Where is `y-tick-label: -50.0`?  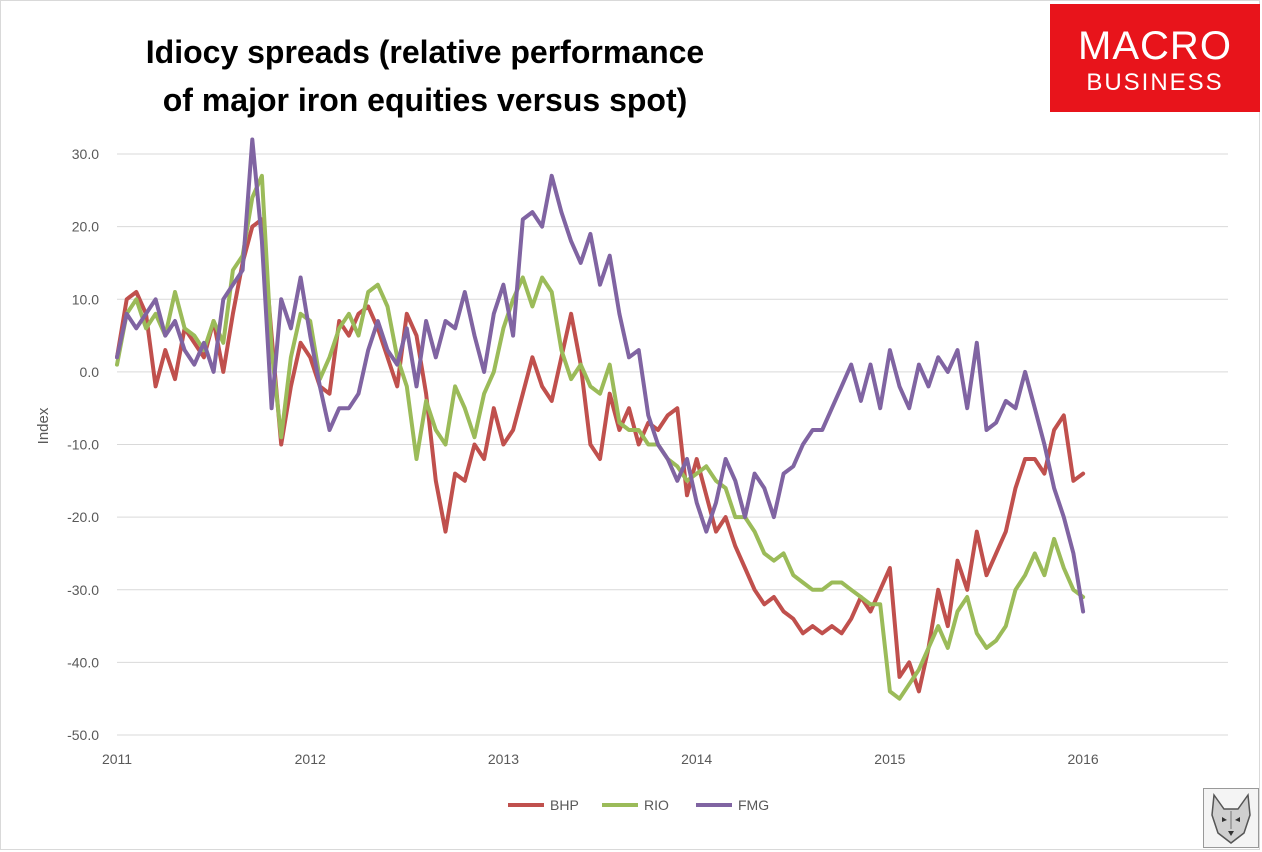
y-tick-label: -50.0 is located at coordinates (83, 735).